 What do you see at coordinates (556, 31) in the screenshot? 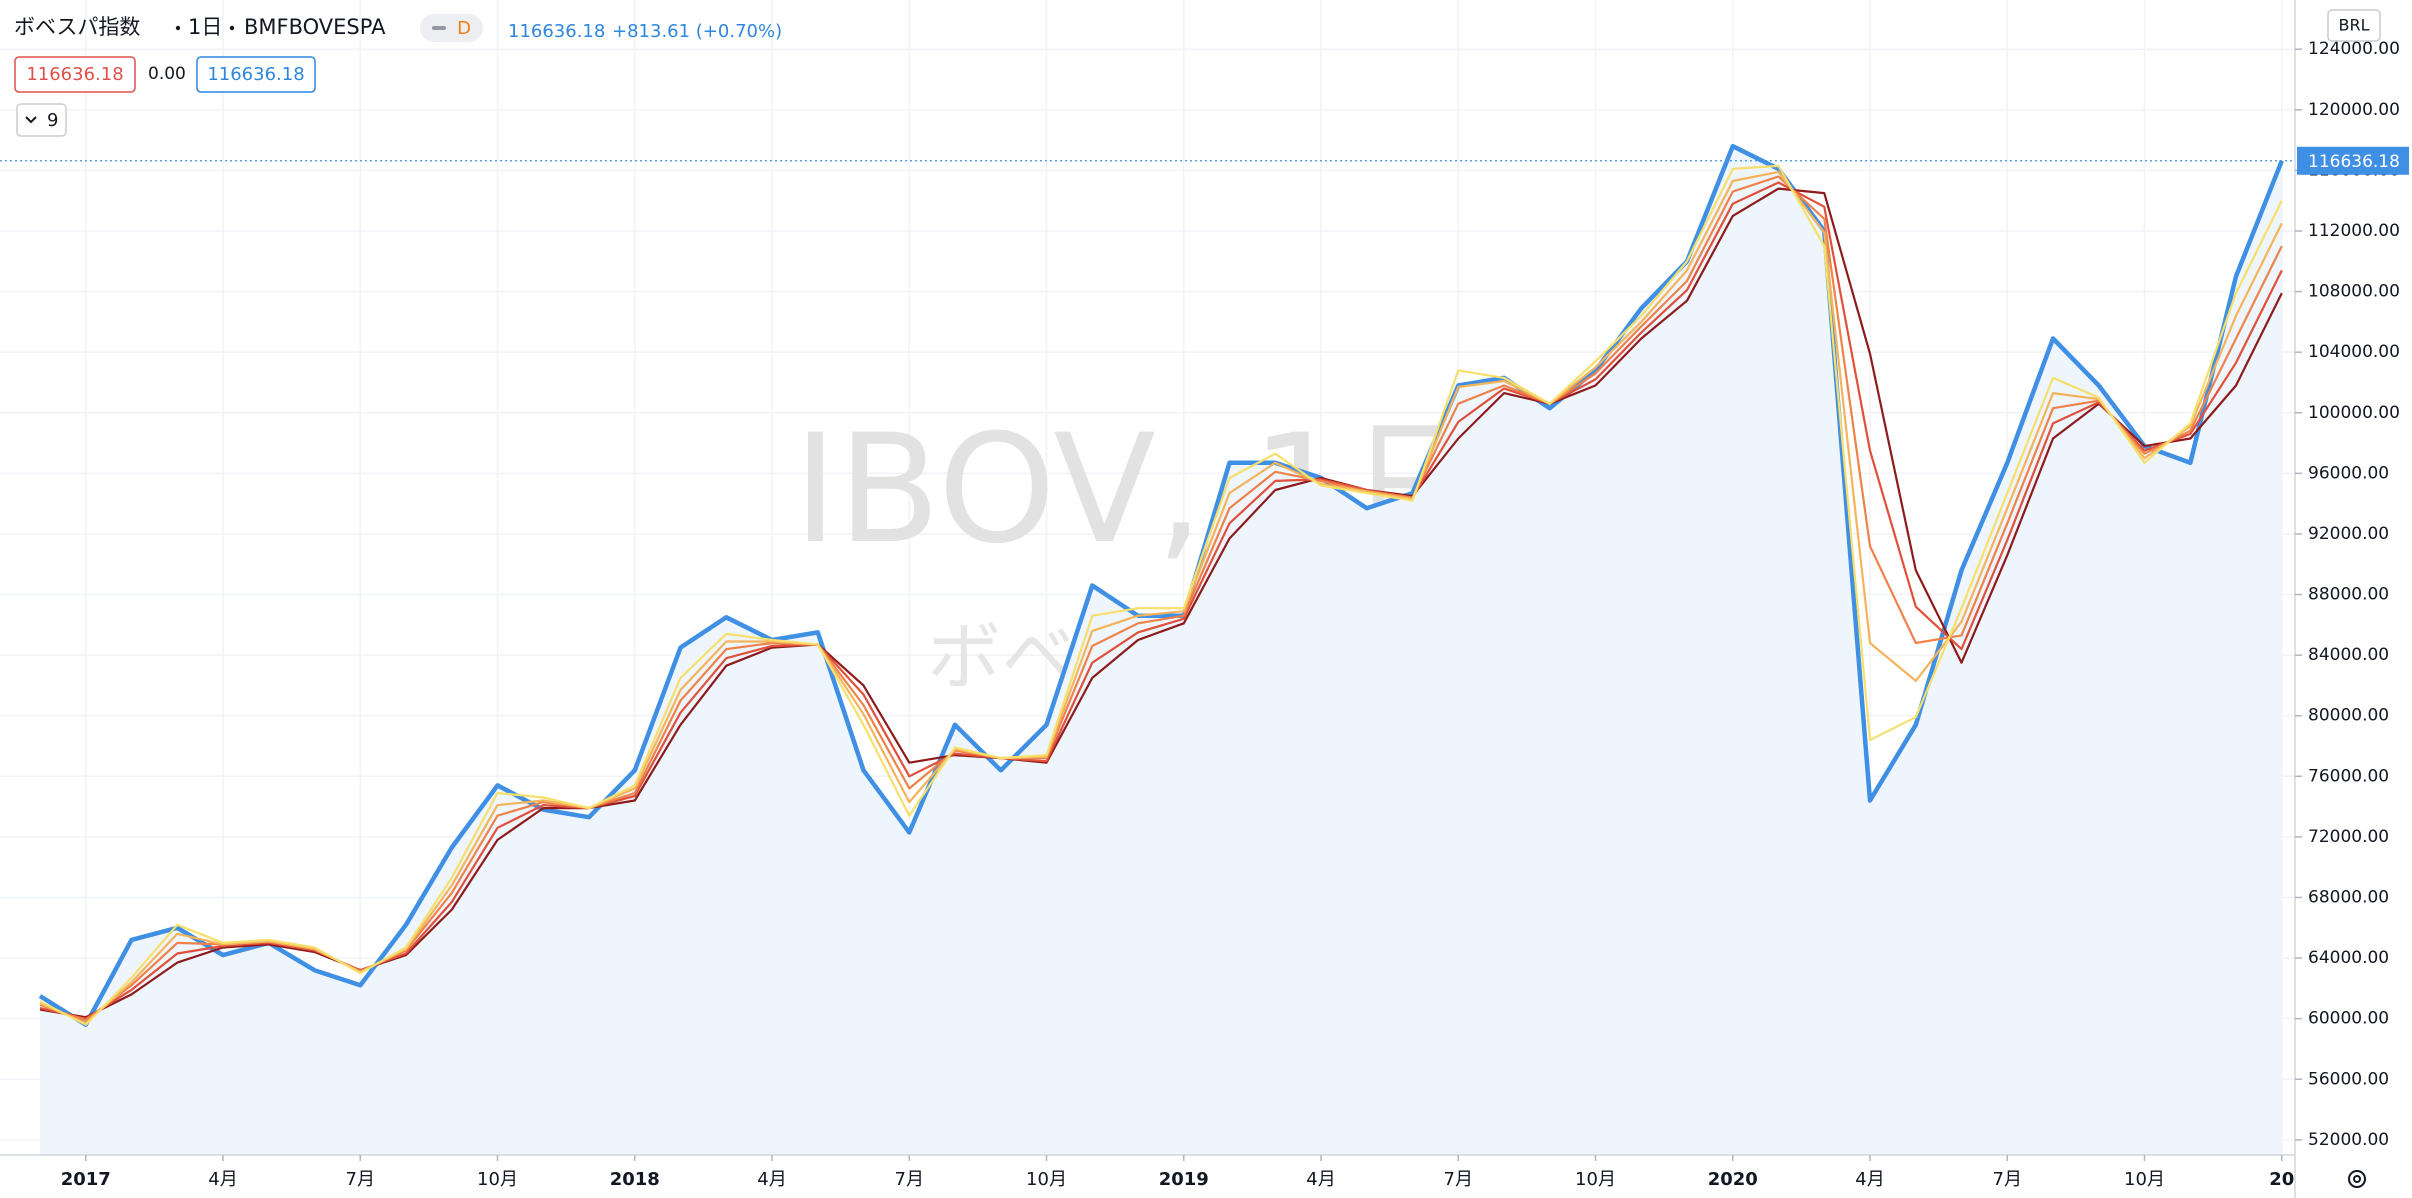
I see `last-price: 116636.18` at bounding box center [556, 31].